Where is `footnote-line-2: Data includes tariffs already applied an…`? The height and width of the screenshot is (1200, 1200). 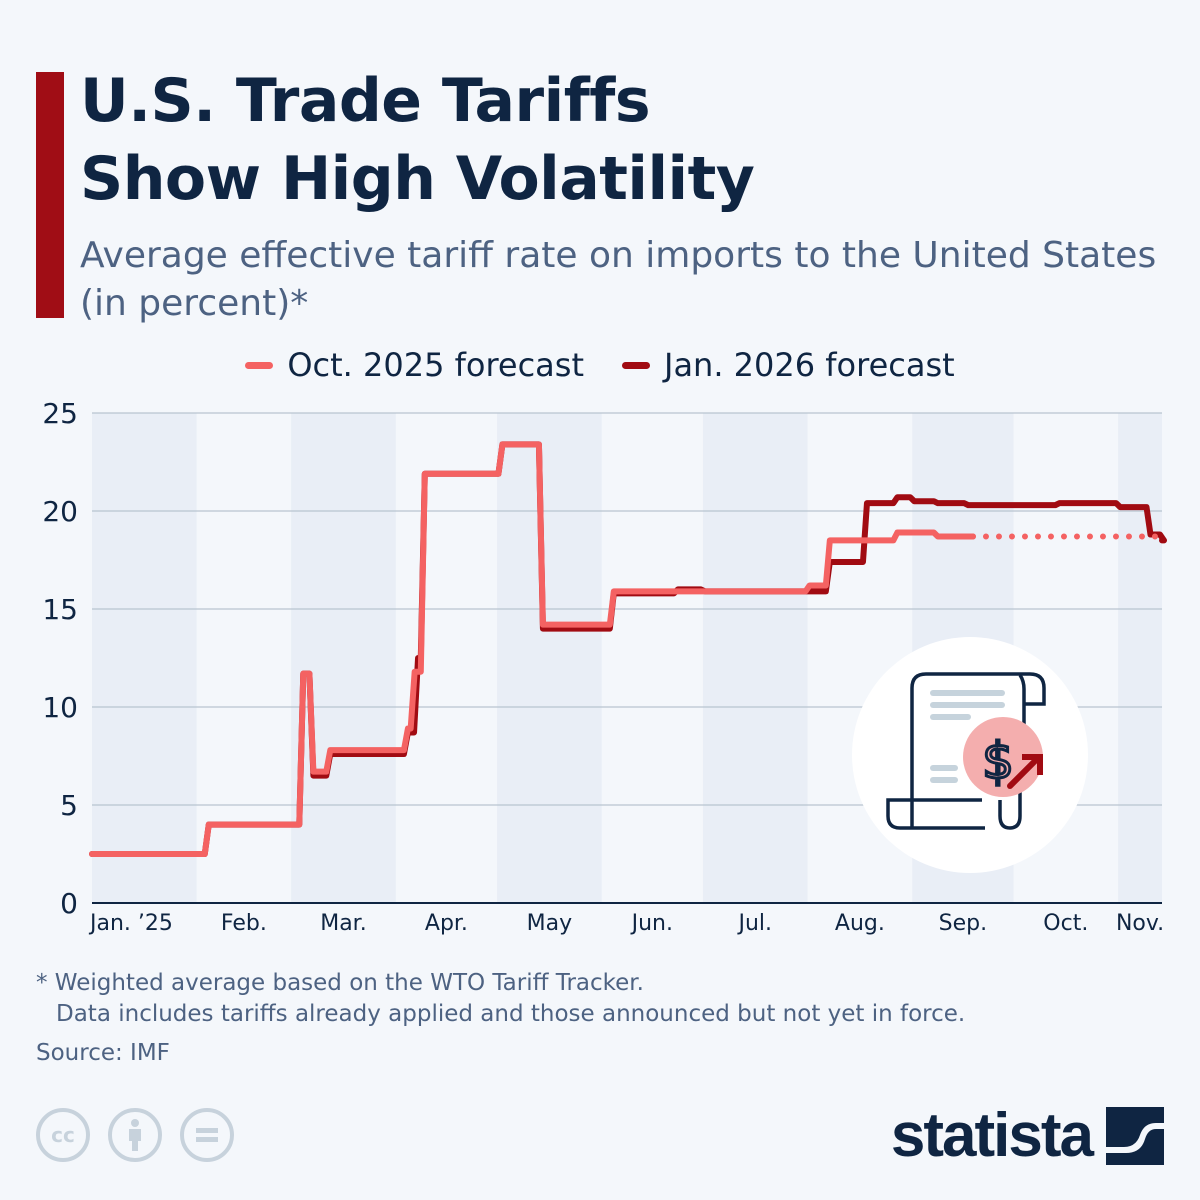
footnote-line-2: Data includes tariffs already applied an… is located at coordinates (511, 1014).